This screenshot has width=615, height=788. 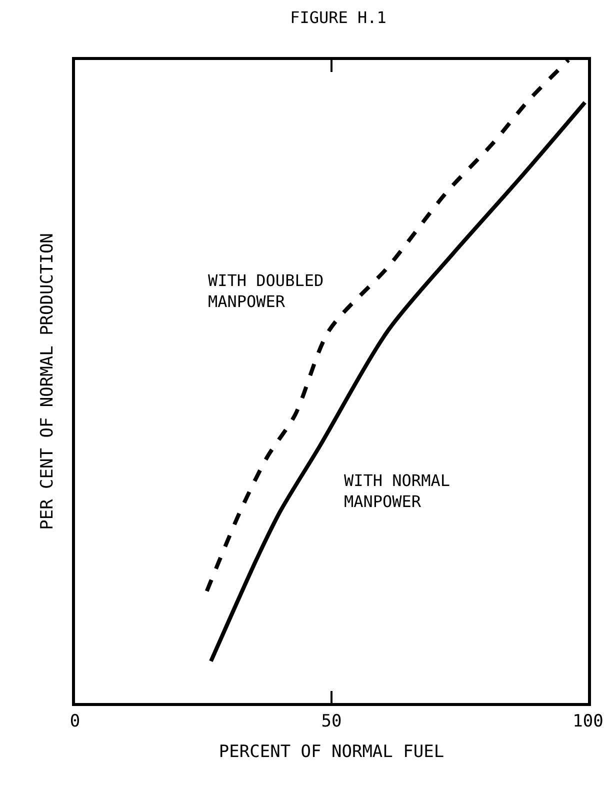 What do you see at coordinates (397, 491) in the screenshot?
I see `text: WITH NORMAL MANPOWER` at bounding box center [397, 491].